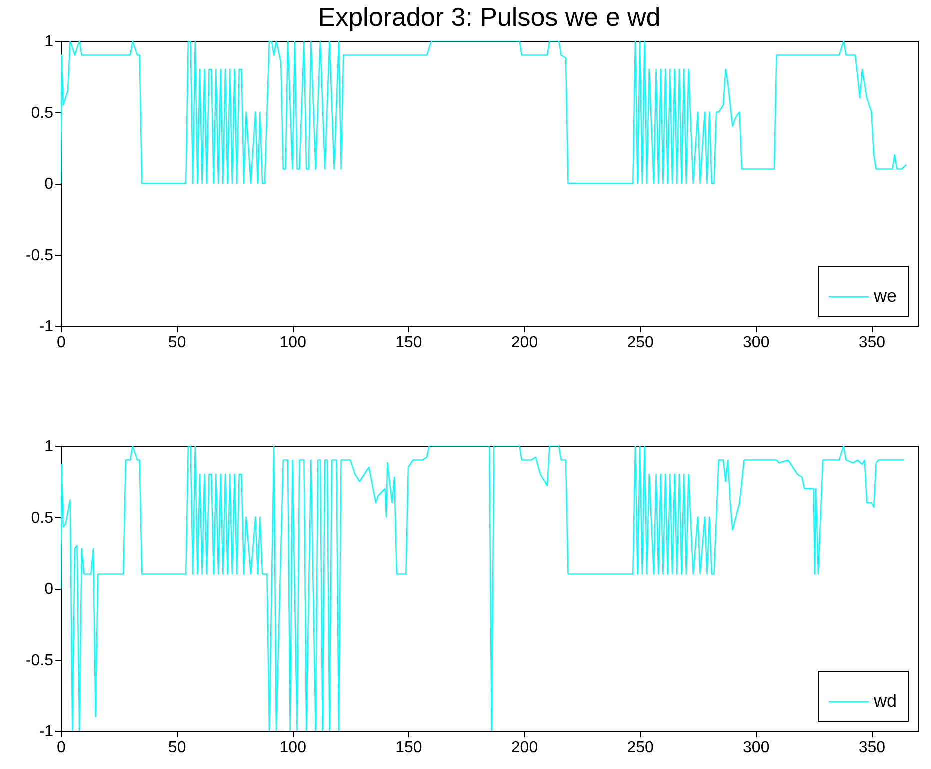 This screenshot has height=769, width=931. I want to click on legend-label: we, so click(885, 296).